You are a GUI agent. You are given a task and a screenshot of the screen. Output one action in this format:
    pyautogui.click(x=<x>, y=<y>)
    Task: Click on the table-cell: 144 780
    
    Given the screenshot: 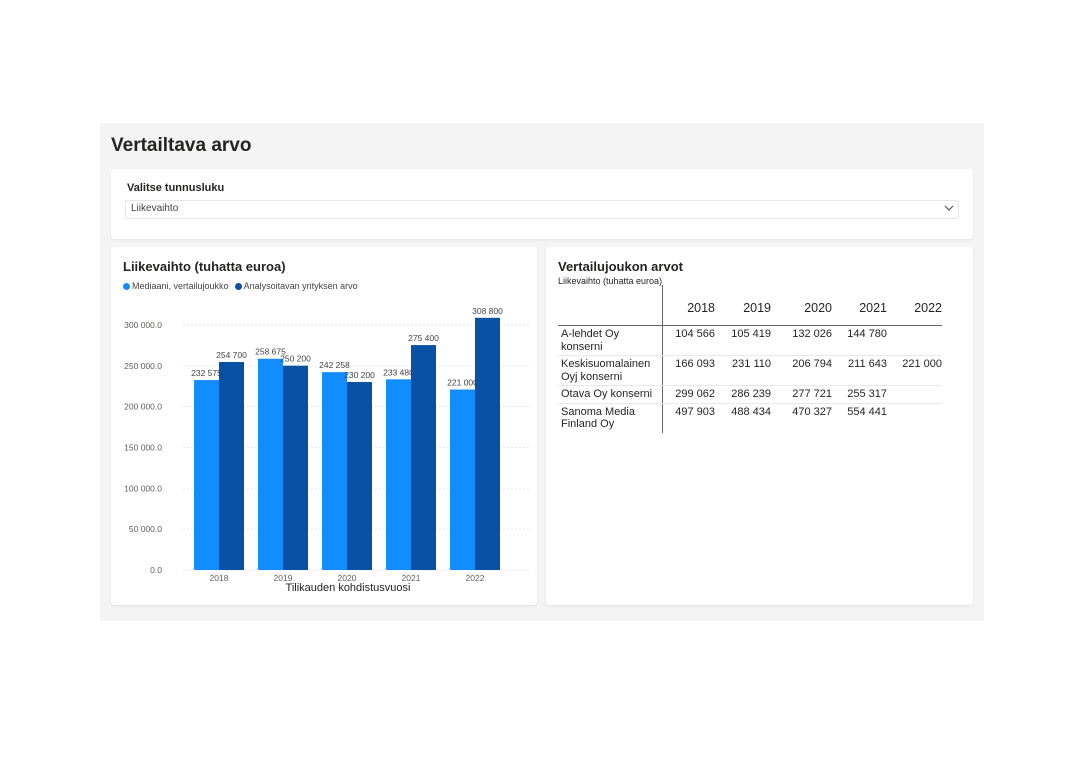 What is the action you would take?
    pyautogui.click(x=859, y=340)
    